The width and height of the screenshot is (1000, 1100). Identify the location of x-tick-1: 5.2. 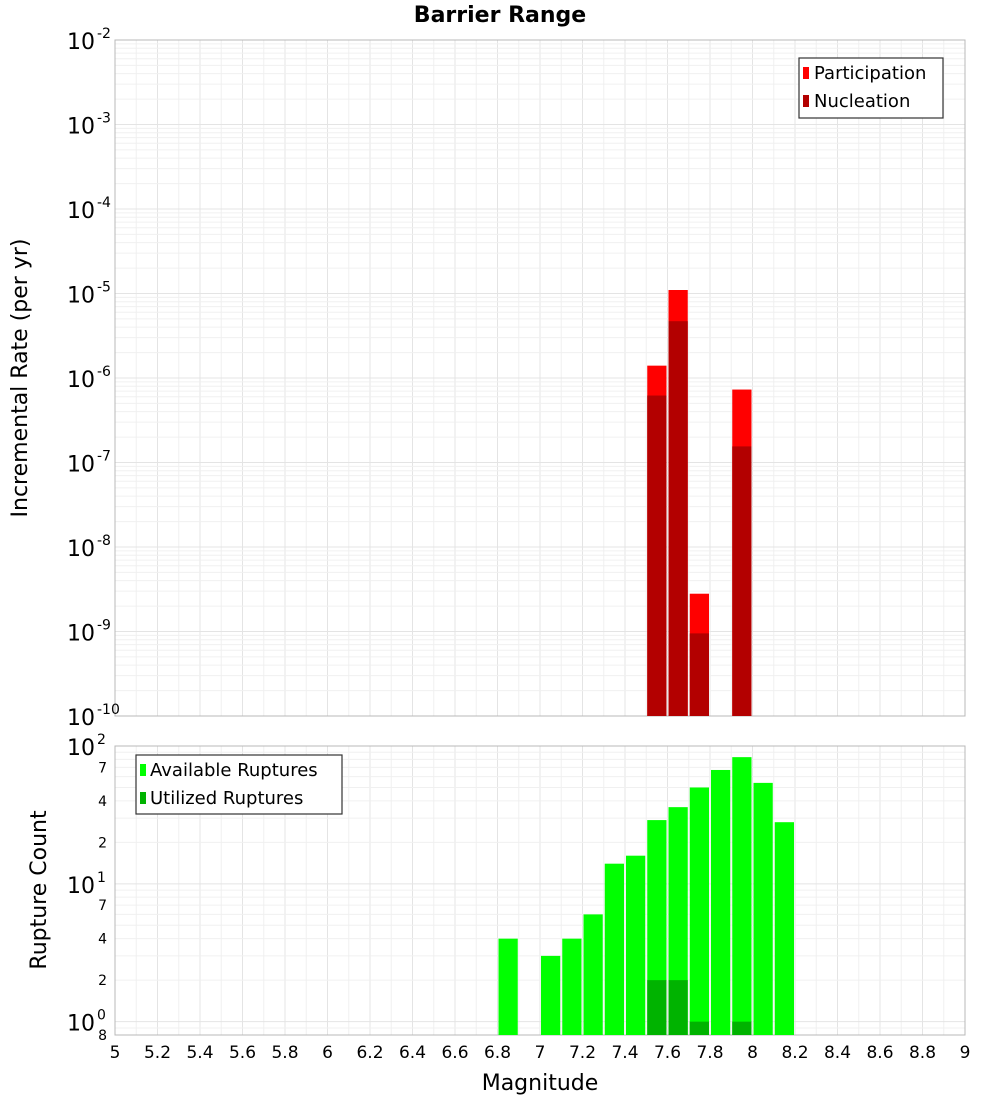
(157, 1053).